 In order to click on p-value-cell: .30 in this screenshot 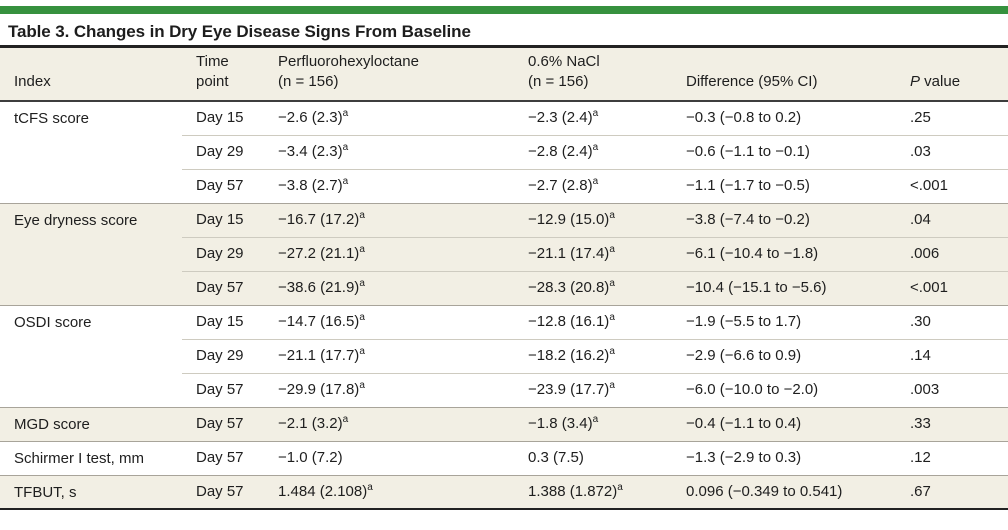, I will do `click(952, 321)`.